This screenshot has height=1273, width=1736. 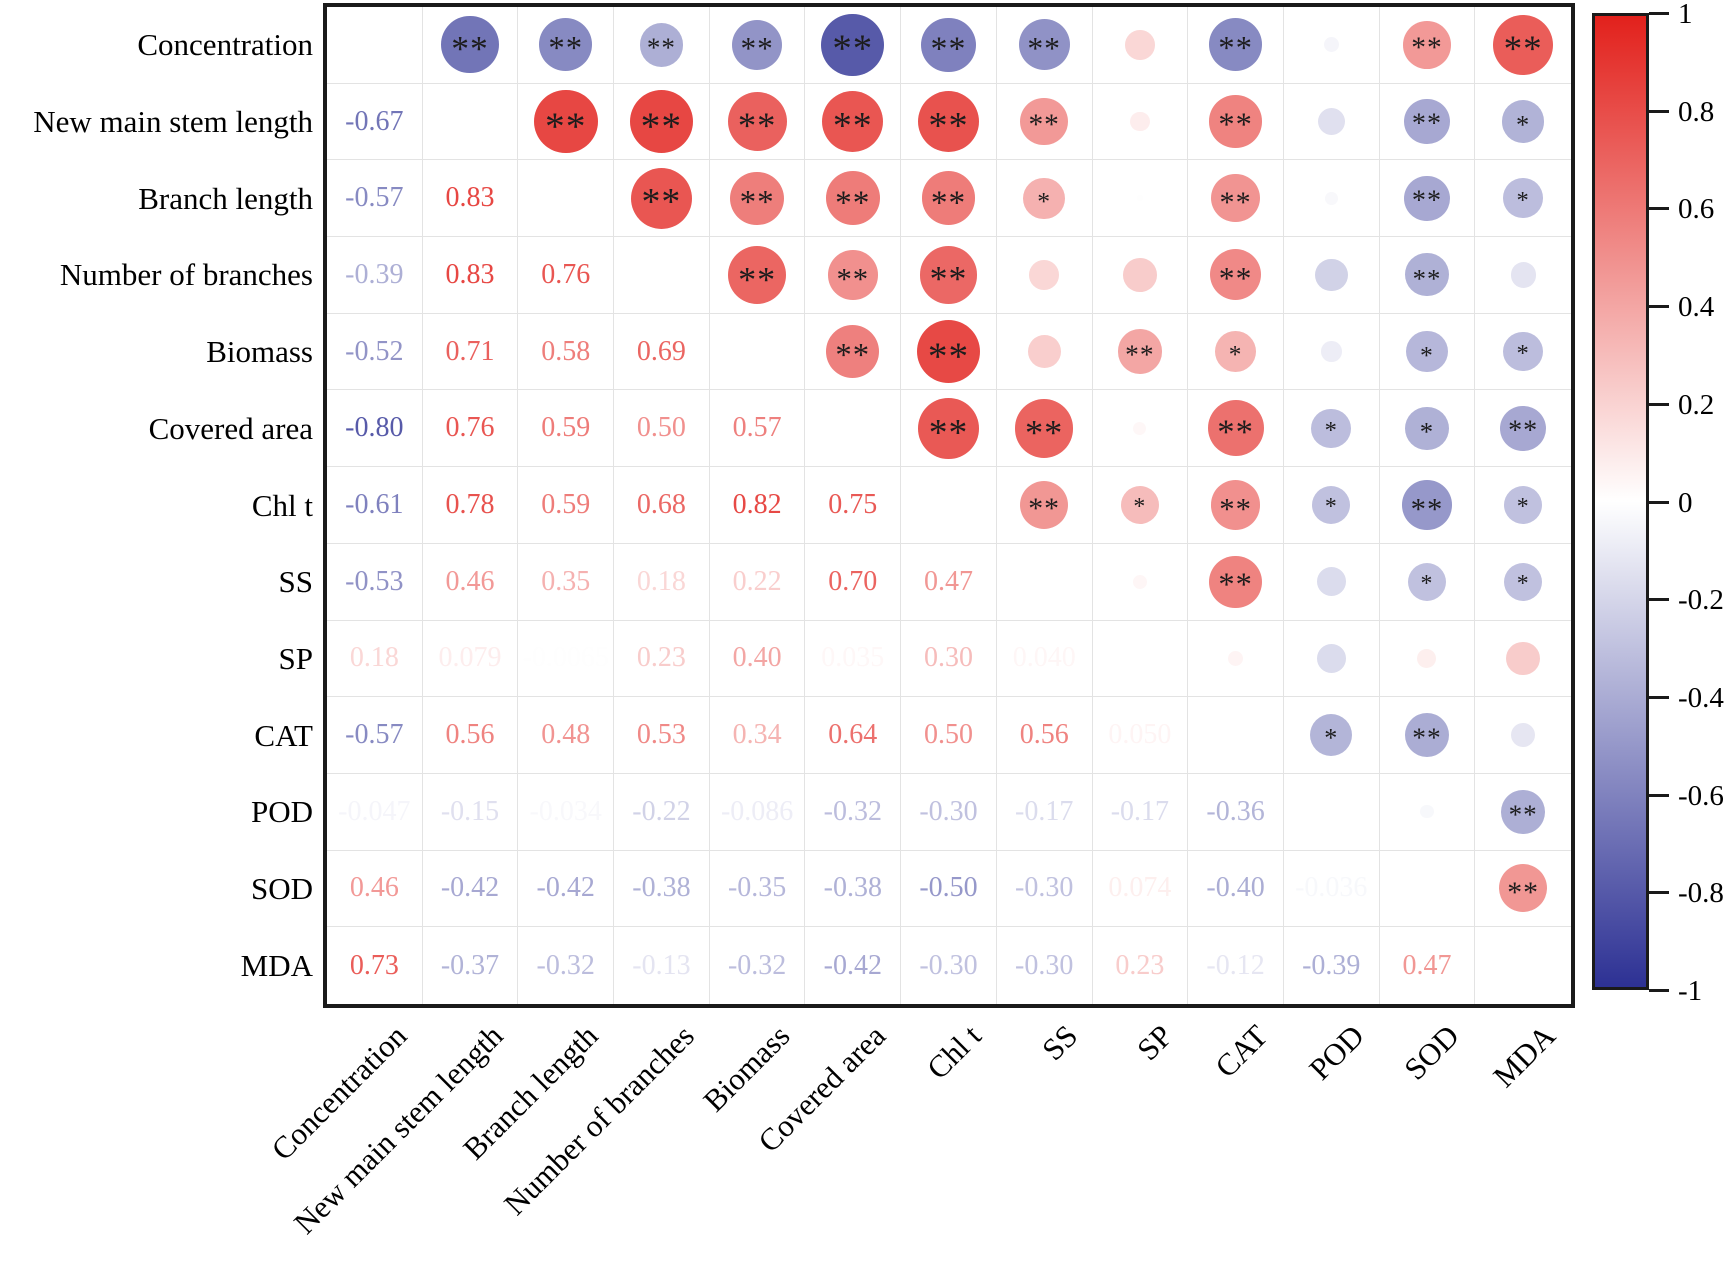 I want to click on colorbar-tick, so click(x=1659, y=697).